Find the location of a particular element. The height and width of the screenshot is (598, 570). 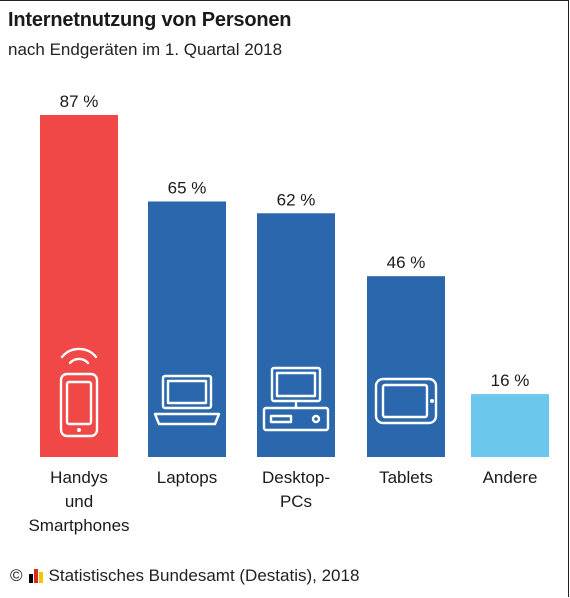

tablet-screen is located at coordinates (405, 401).